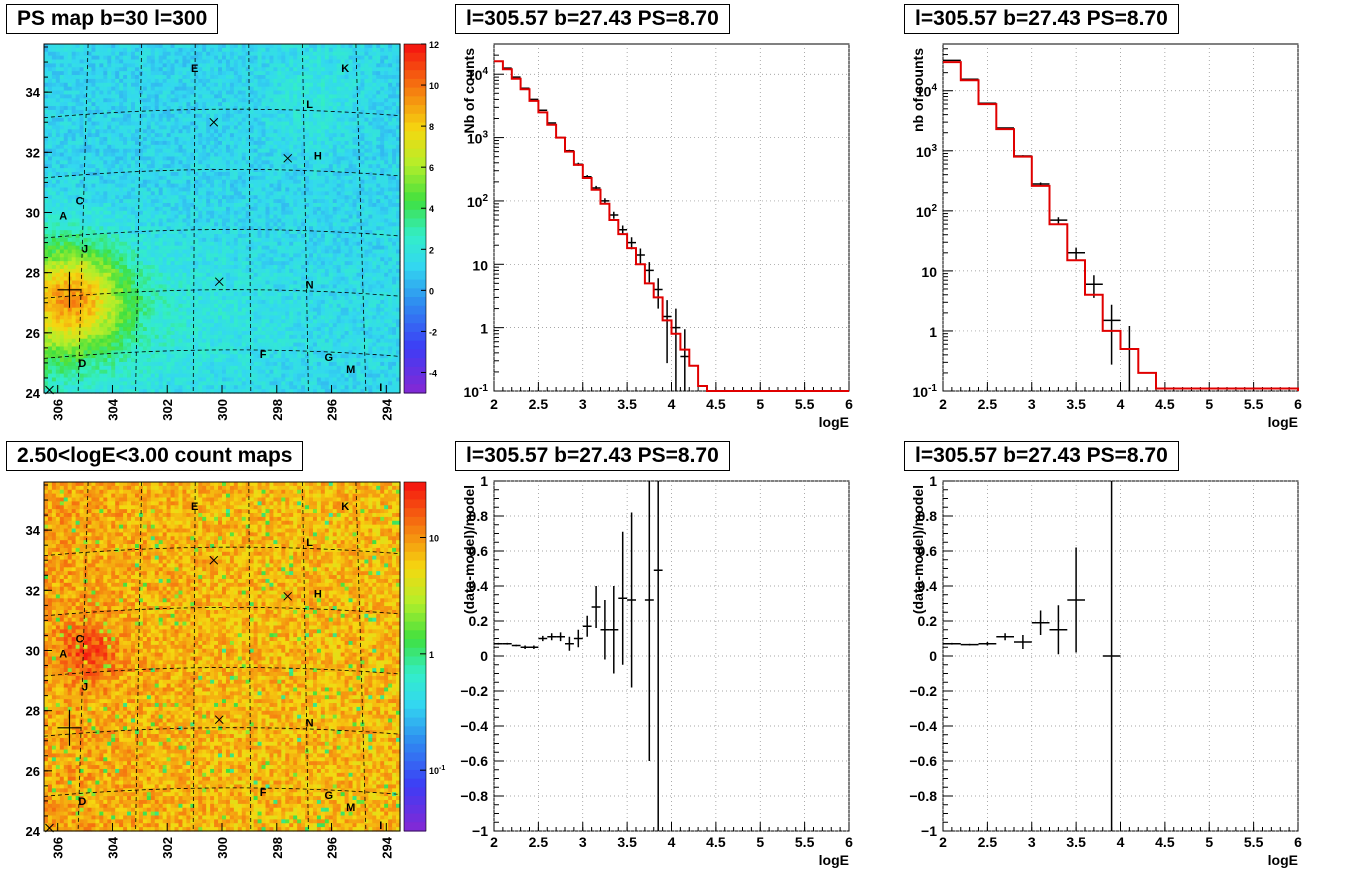 This screenshot has height=881, width=1348. What do you see at coordinates (222, 219) in the screenshot?
I see `ps-heatmap-cells` at bounding box center [222, 219].